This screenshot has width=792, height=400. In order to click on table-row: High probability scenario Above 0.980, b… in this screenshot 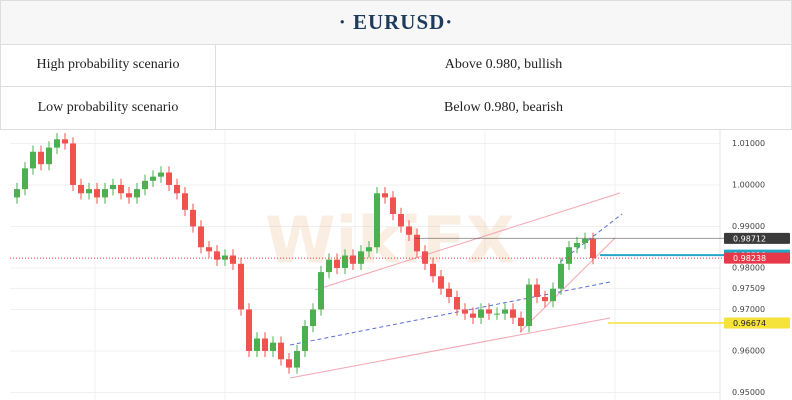, I will do `click(396, 65)`.